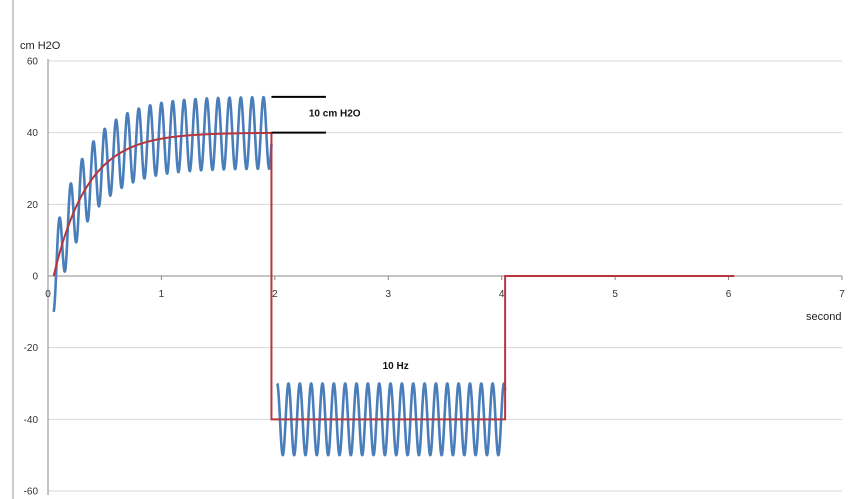  Describe the element at coordinates (823, 317) in the screenshot. I see `x-axis-label: second` at that location.